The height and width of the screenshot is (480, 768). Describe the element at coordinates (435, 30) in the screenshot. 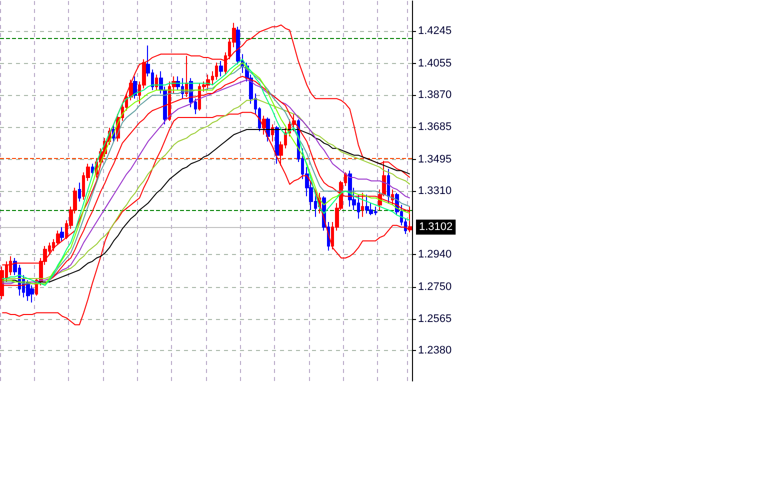

I see `y-tick-label: 1.4245` at that location.